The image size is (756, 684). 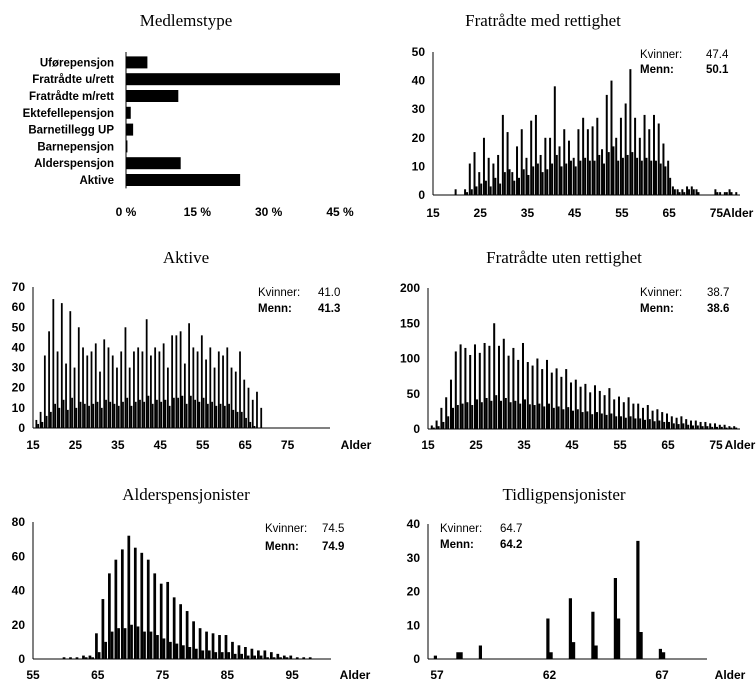 What do you see at coordinates (662, 675) in the screenshot?
I see `x-tick-label: 67` at bounding box center [662, 675].